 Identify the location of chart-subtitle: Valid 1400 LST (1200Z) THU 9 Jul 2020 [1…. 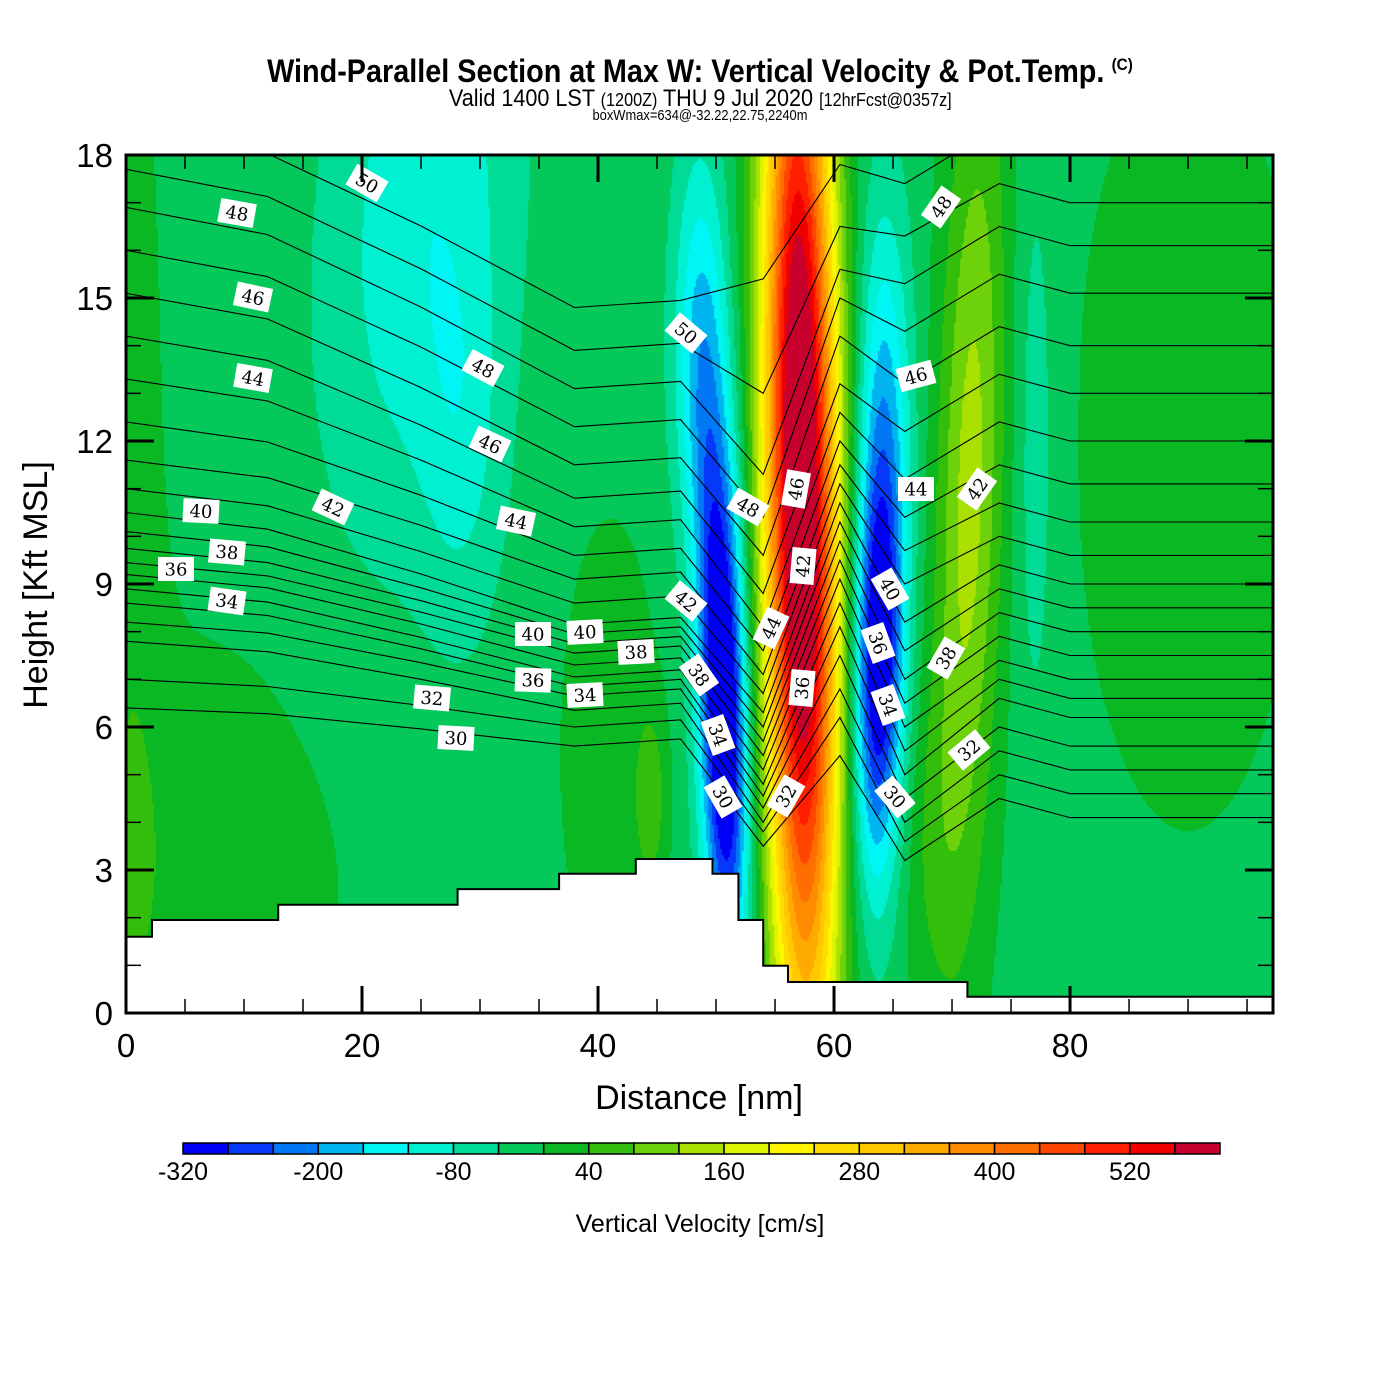
(700, 99).